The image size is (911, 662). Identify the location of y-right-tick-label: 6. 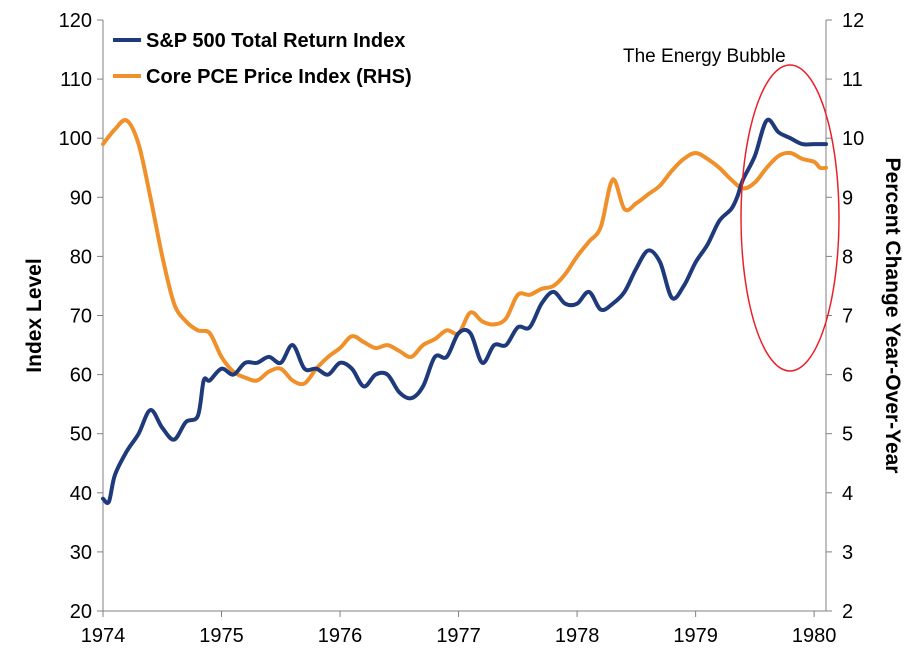
(847, 376).